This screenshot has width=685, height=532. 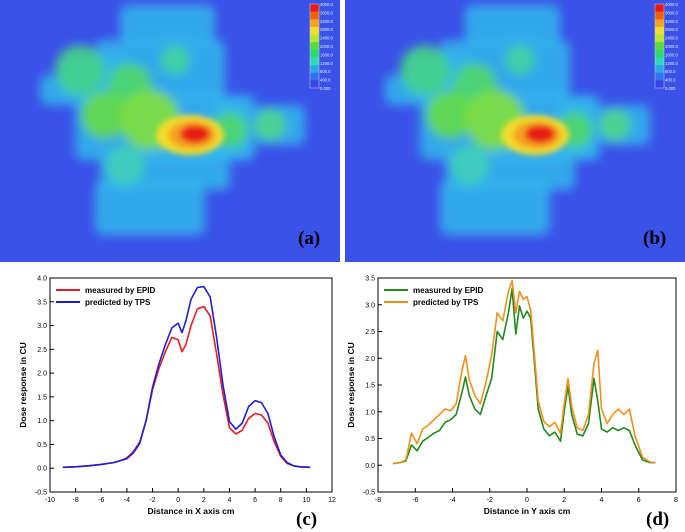 What do you see at coordinates (307, 519) in the screenshot?
I see `panel-label-c: (c)` at bounding box center [307, 519].